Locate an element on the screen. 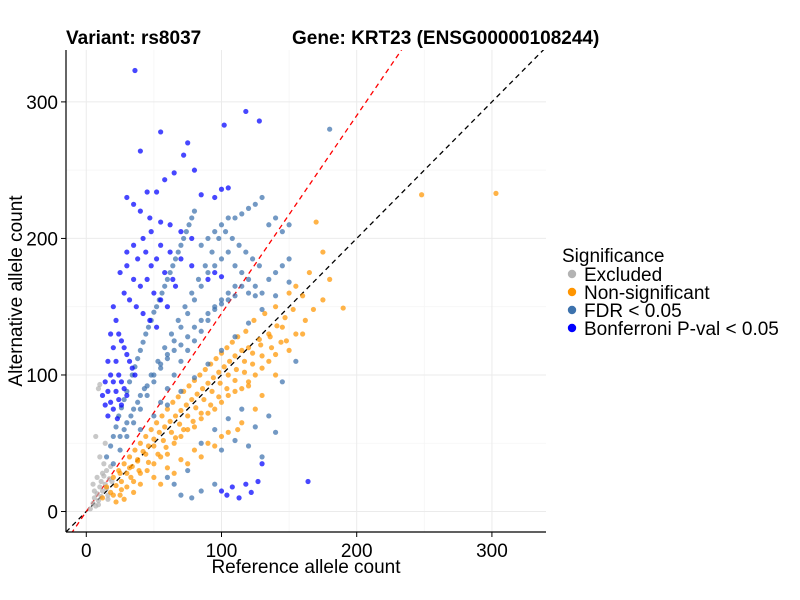 The image size is (800, 600). x-tick-label: 100 is located at coordinates (222, 551).